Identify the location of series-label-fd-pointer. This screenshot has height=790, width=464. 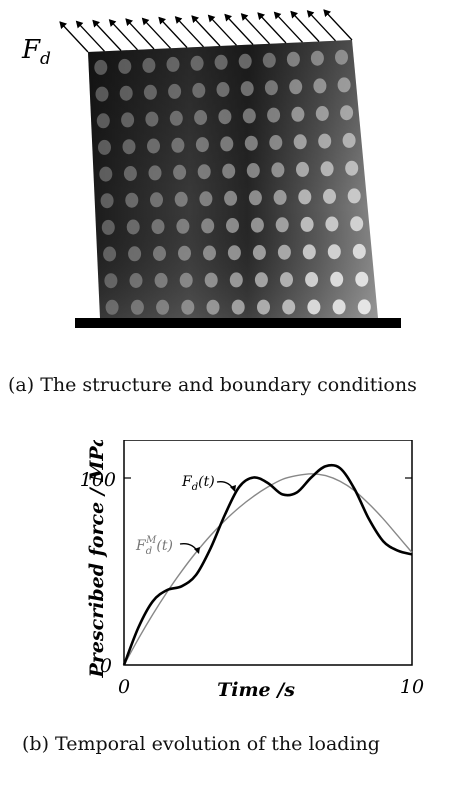
(225, 486).